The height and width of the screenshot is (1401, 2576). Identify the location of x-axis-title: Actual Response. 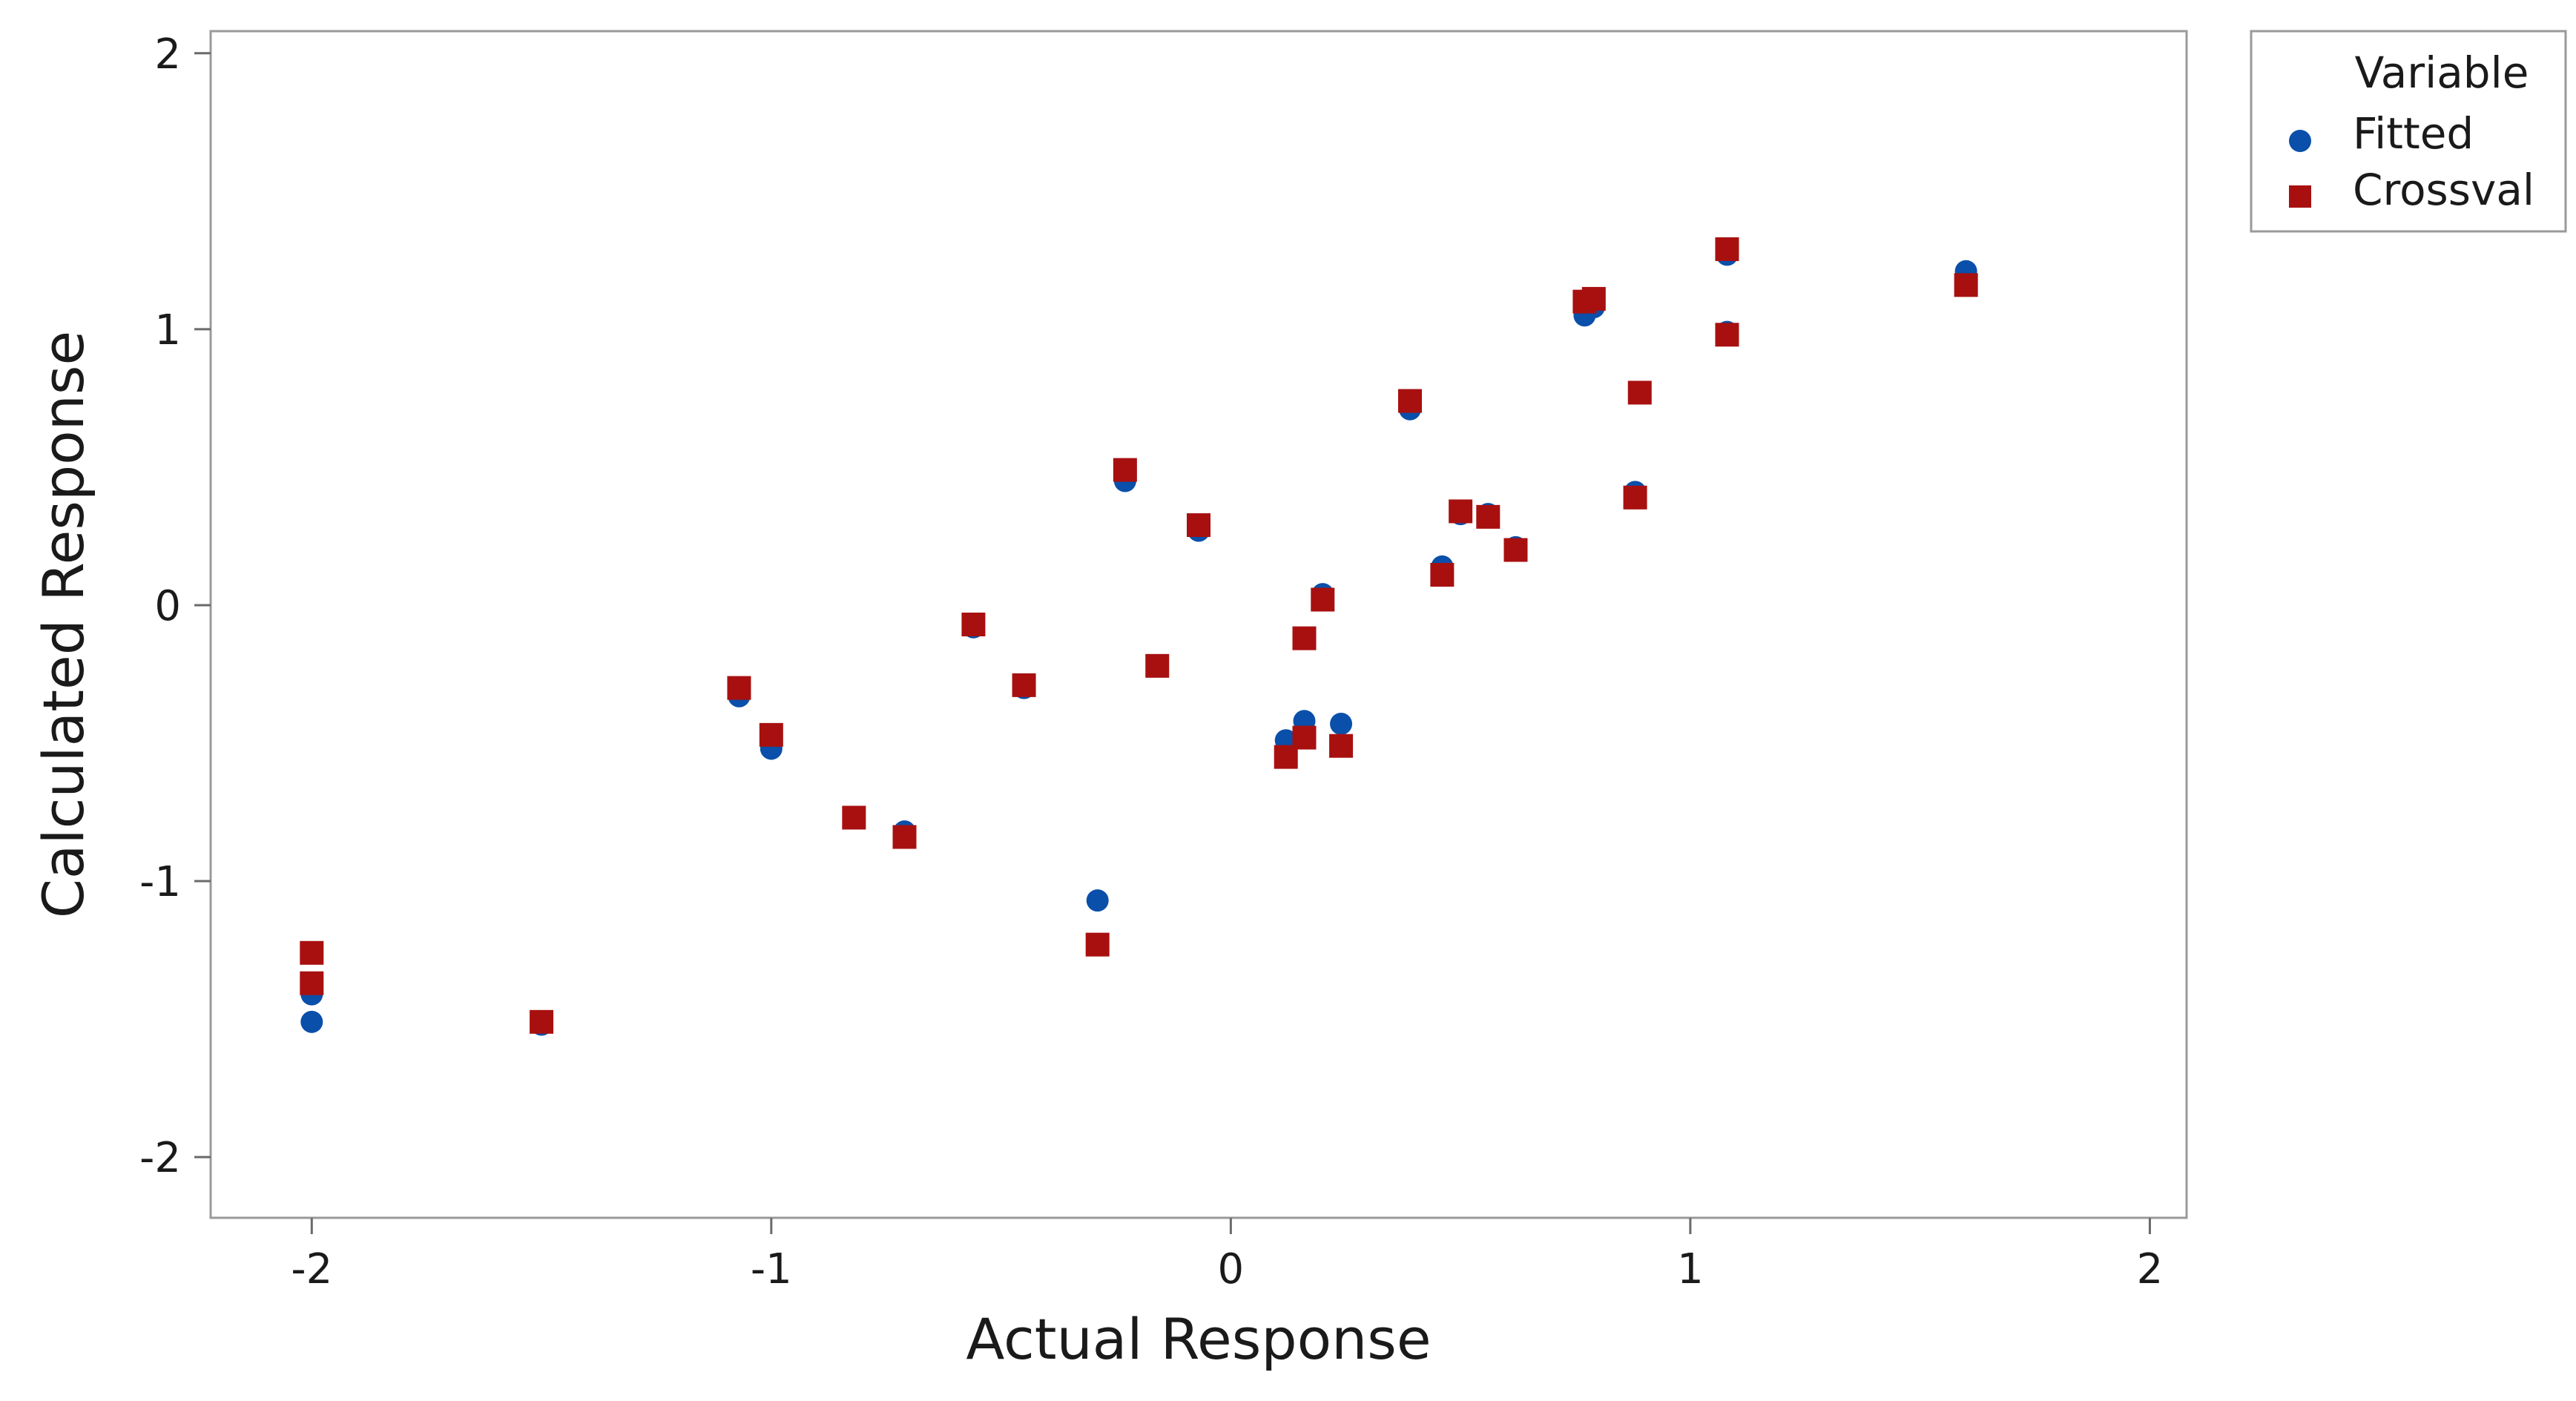
(1199, 1339).